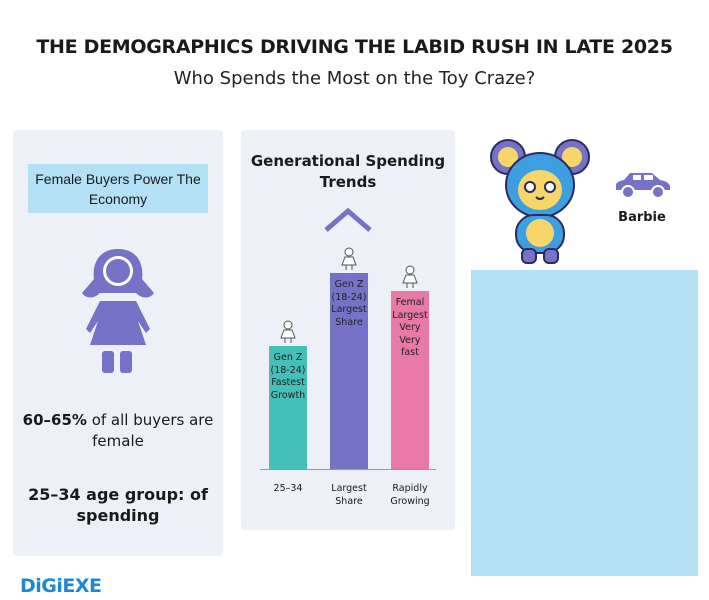 The height and width of the screenshot is (600, 709). What do you see at coordinates (643, 186) in the screenshot?
I see `car-icon` at bounding box center [643, 186].